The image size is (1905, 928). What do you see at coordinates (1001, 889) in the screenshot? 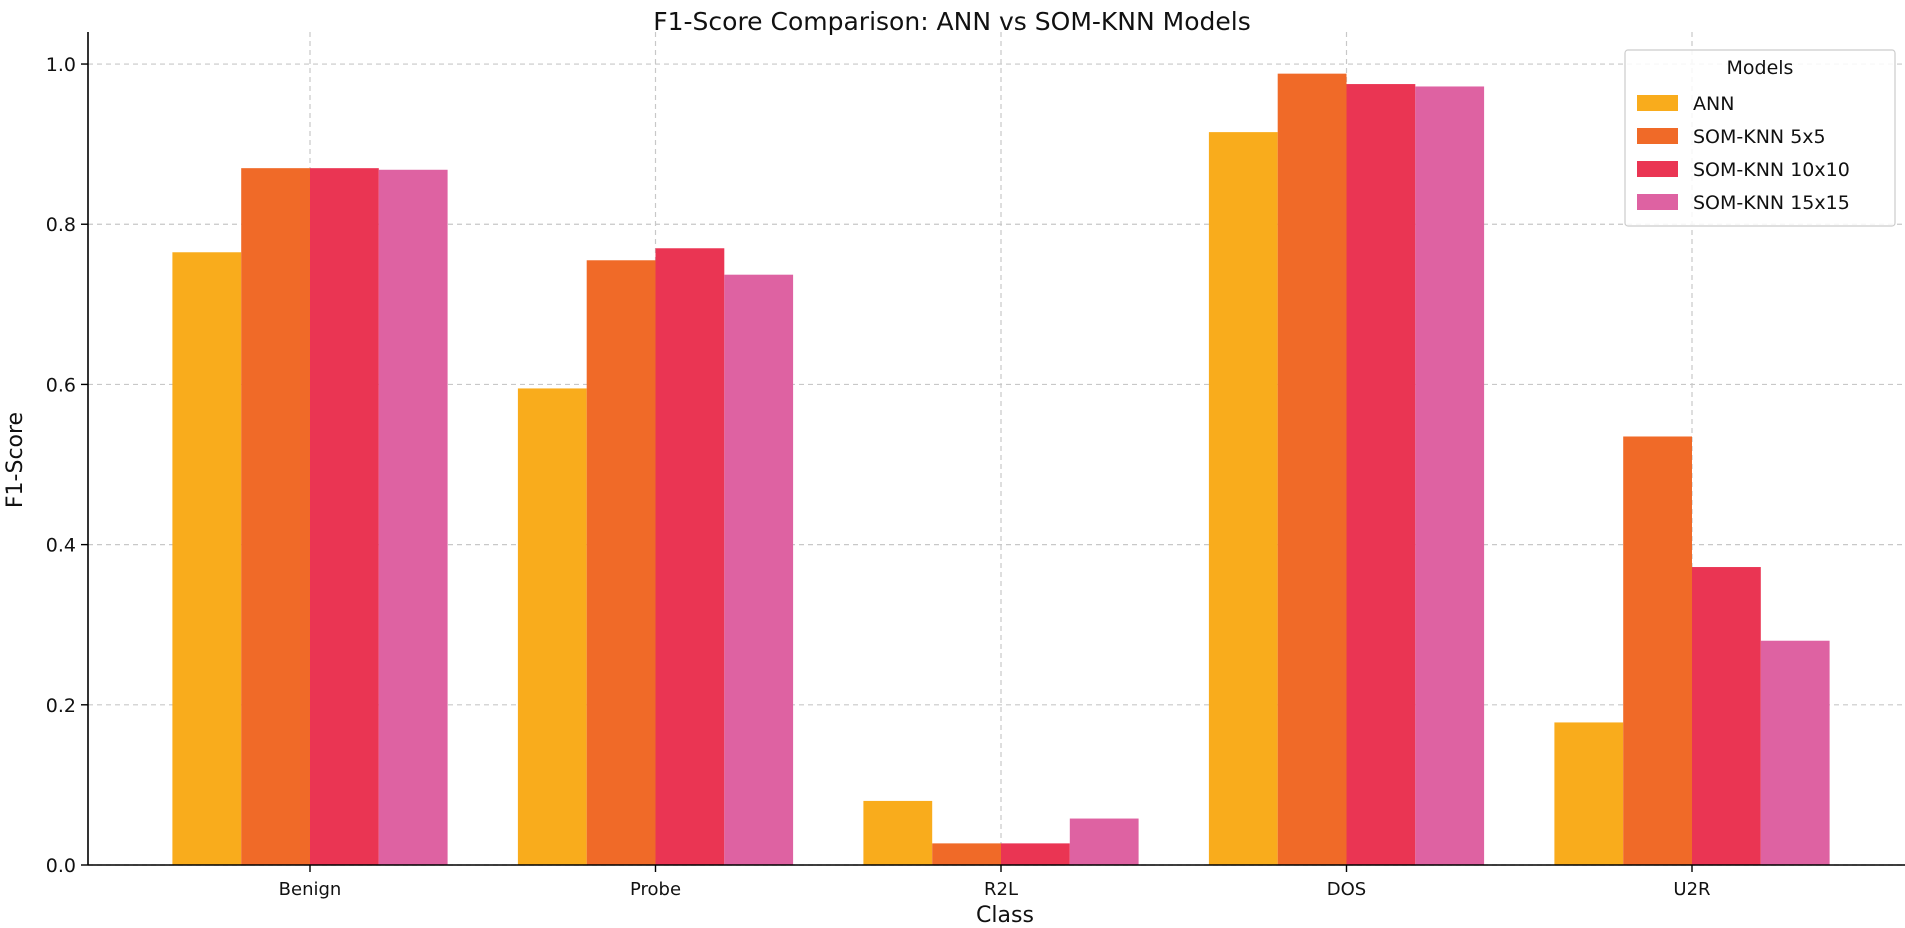
I see `x-tick-label-r2l: R2L` at bounding box center [1001, 889].